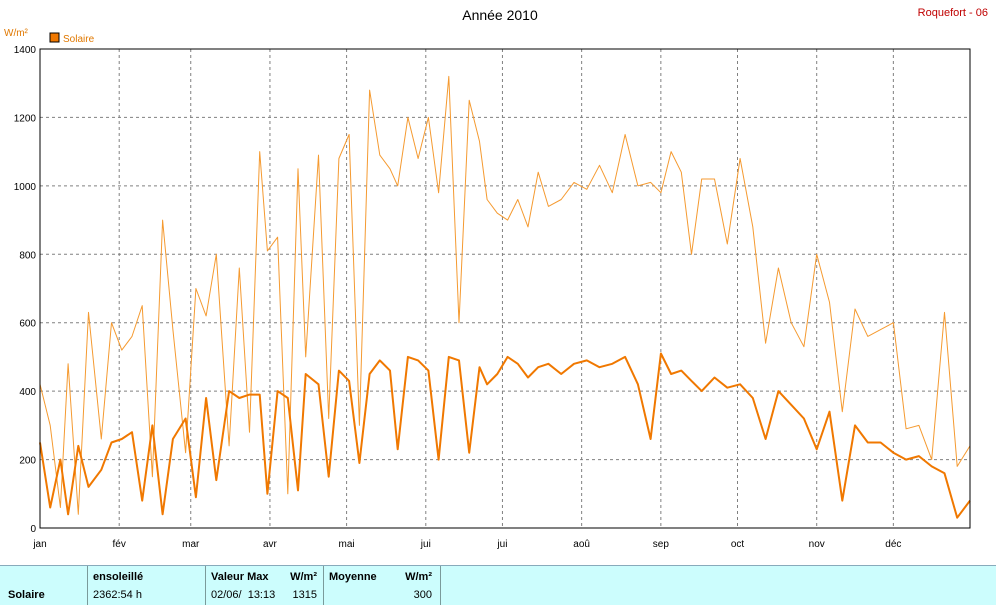  What do you see at coordinates (304, 595) in the screenshot?
I see `max-value: 1315` at bounding box center [304, 595].